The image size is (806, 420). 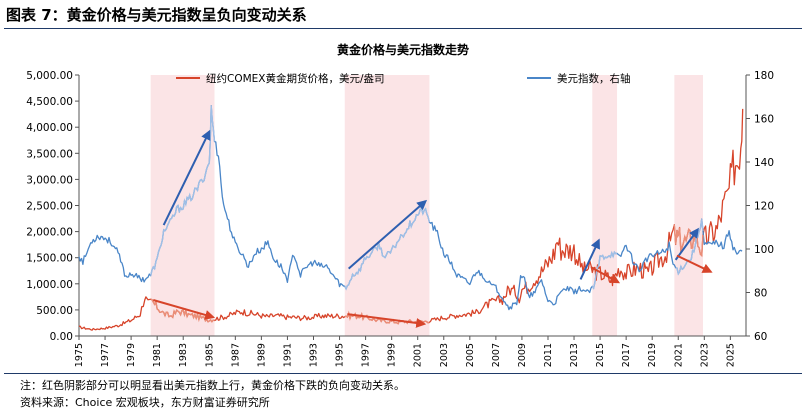 What do you see at coordinates (418, 355) in the screenshot?
I see `x-tick-label: 2001` at bounding box center [418, 355].